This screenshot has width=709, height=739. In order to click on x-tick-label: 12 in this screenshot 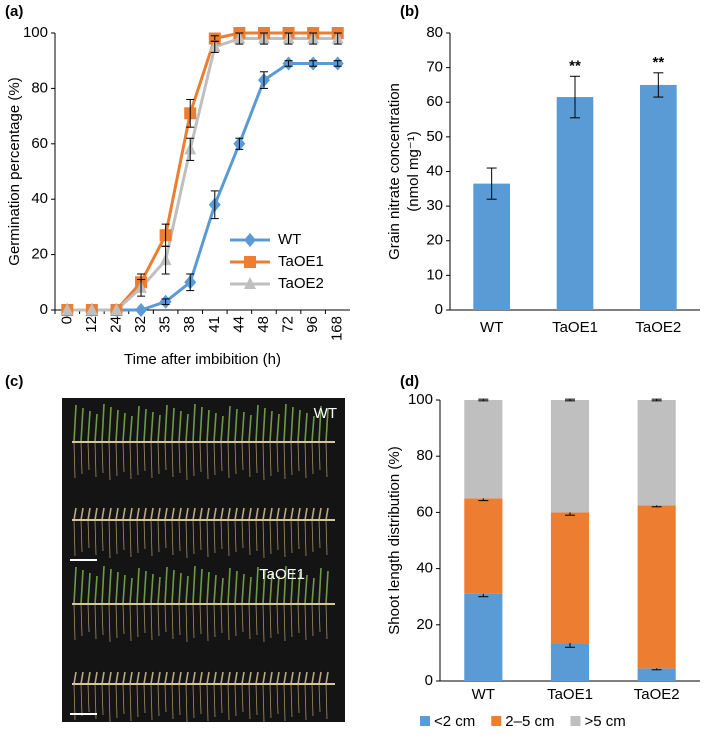, I will do `click(91, 324)`.